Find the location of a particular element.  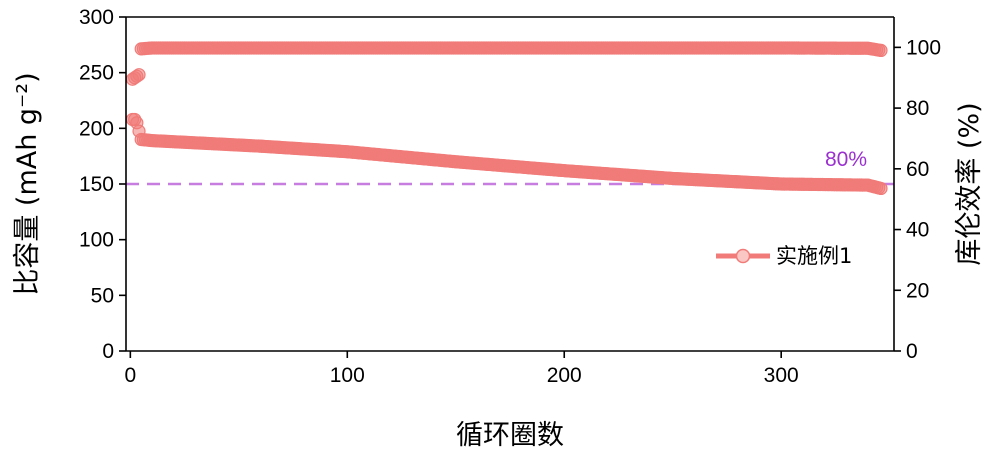

y-right-tick-label: 100 is located at coordinates (923, 47).